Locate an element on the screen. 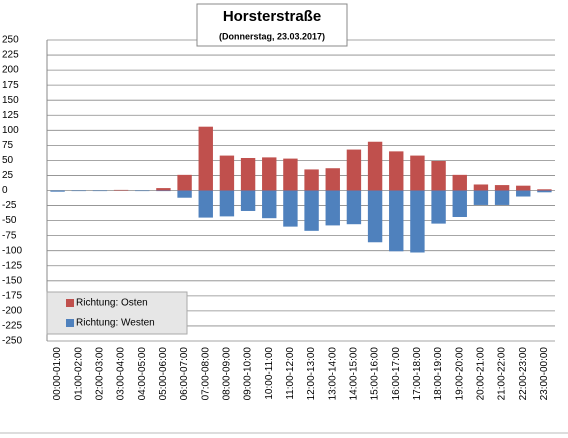 Image resolution: width=568 pixels, height=438 pixels. x-tick-label: 20:00-21:00 is located at coordinates (481, 374).